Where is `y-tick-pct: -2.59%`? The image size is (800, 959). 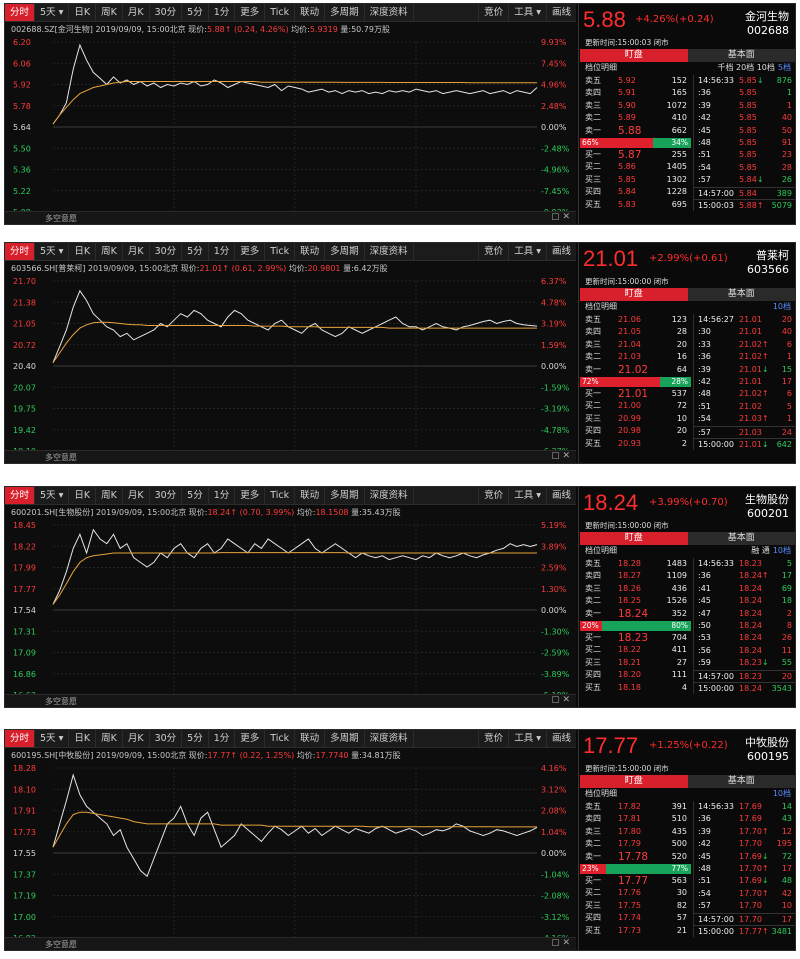 y-tick-pct: -2.59% is located at coordinates (555, 653).